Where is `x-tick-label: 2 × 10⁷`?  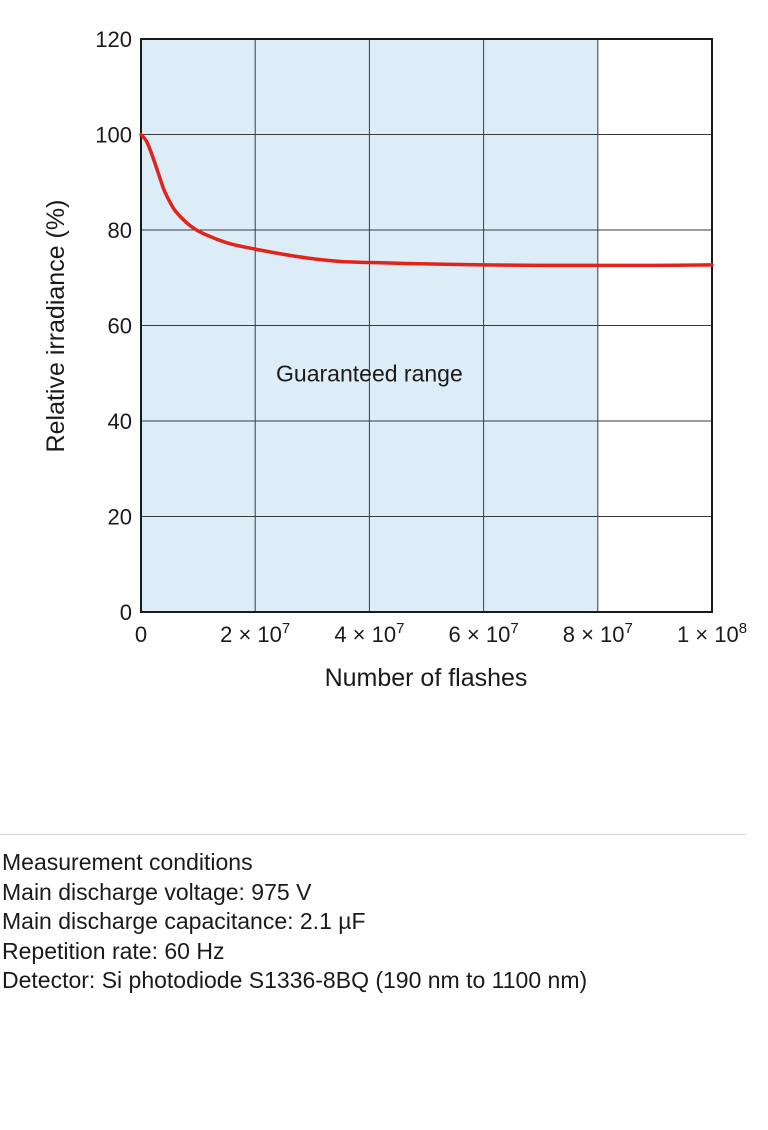
x-tick-label: 2 × 10⁷ is located at coordinates (255, 633).